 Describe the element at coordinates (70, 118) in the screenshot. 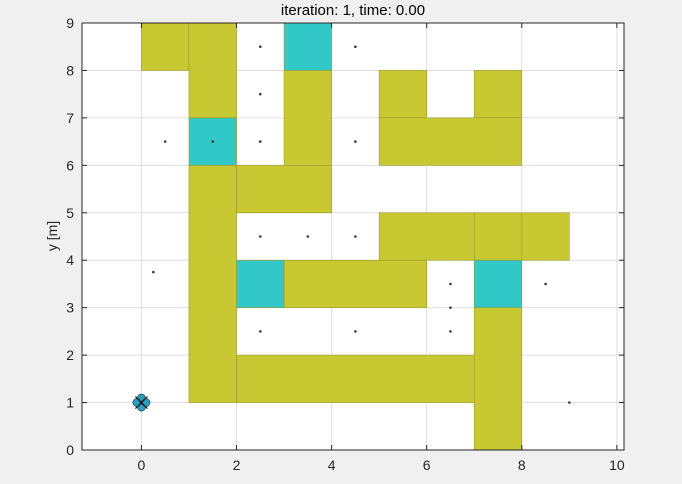

I see `y-tick-label: 7` at that location.